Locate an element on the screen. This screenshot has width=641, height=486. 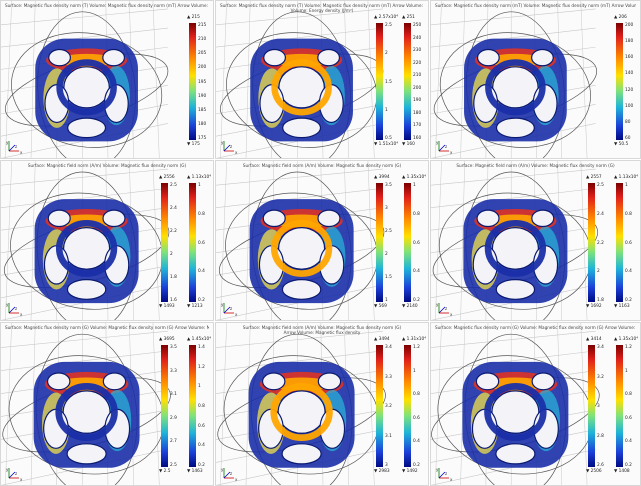
colorbar-tick: 80 is located at coordinates (628, 122).